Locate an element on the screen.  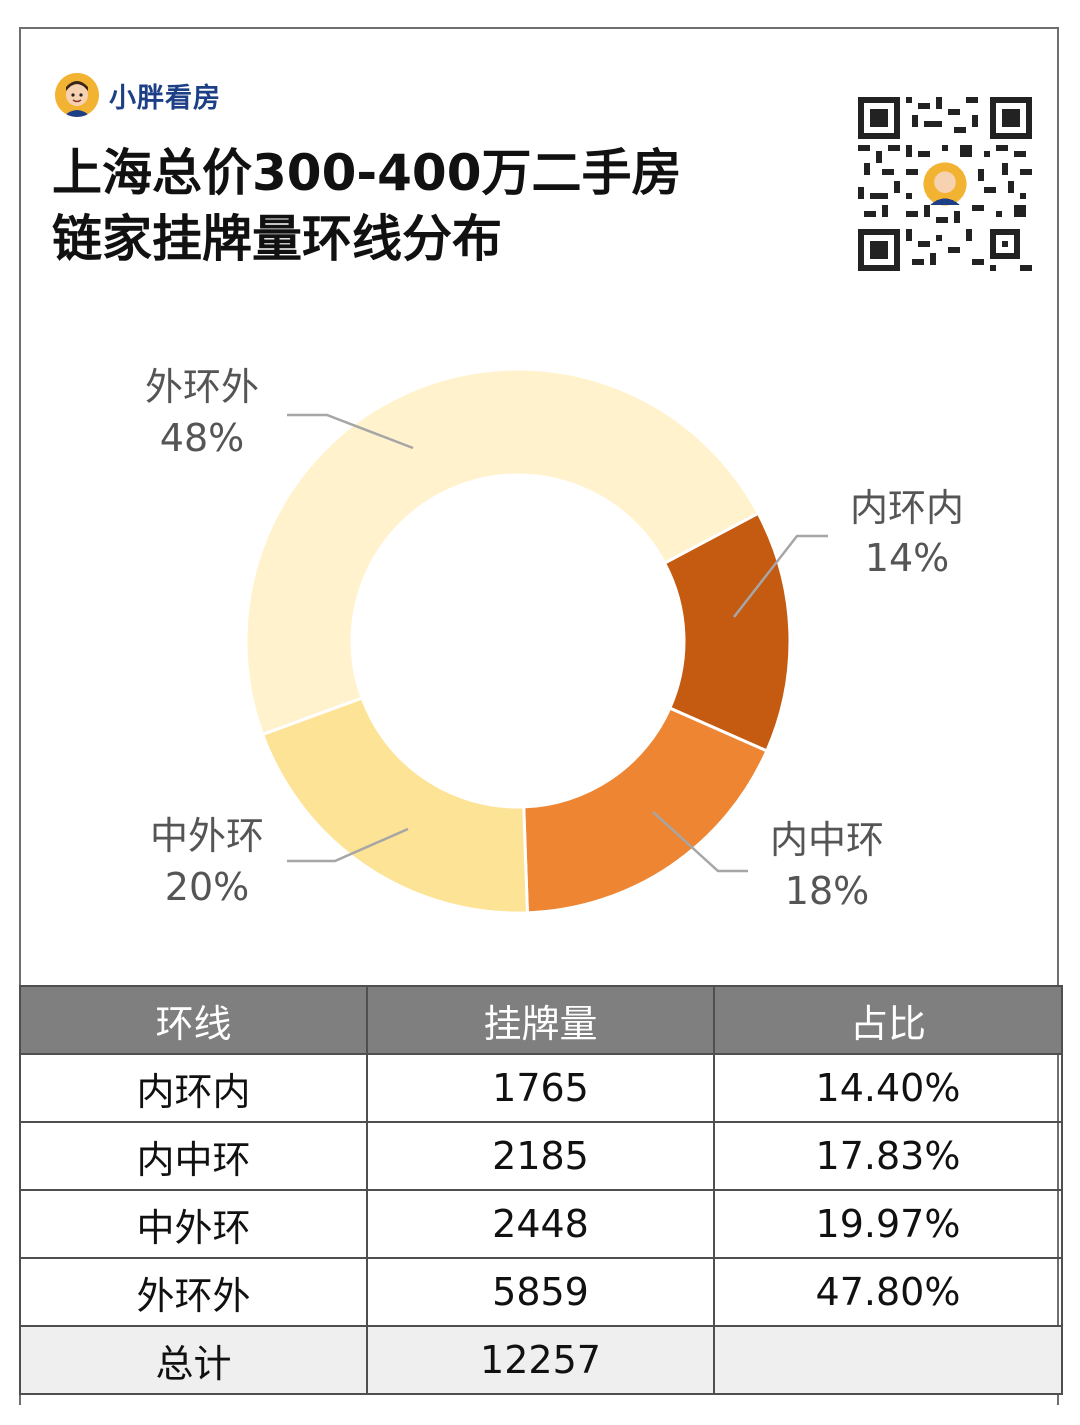
table-cell: 2185 is located at coordinates (540, 1156).